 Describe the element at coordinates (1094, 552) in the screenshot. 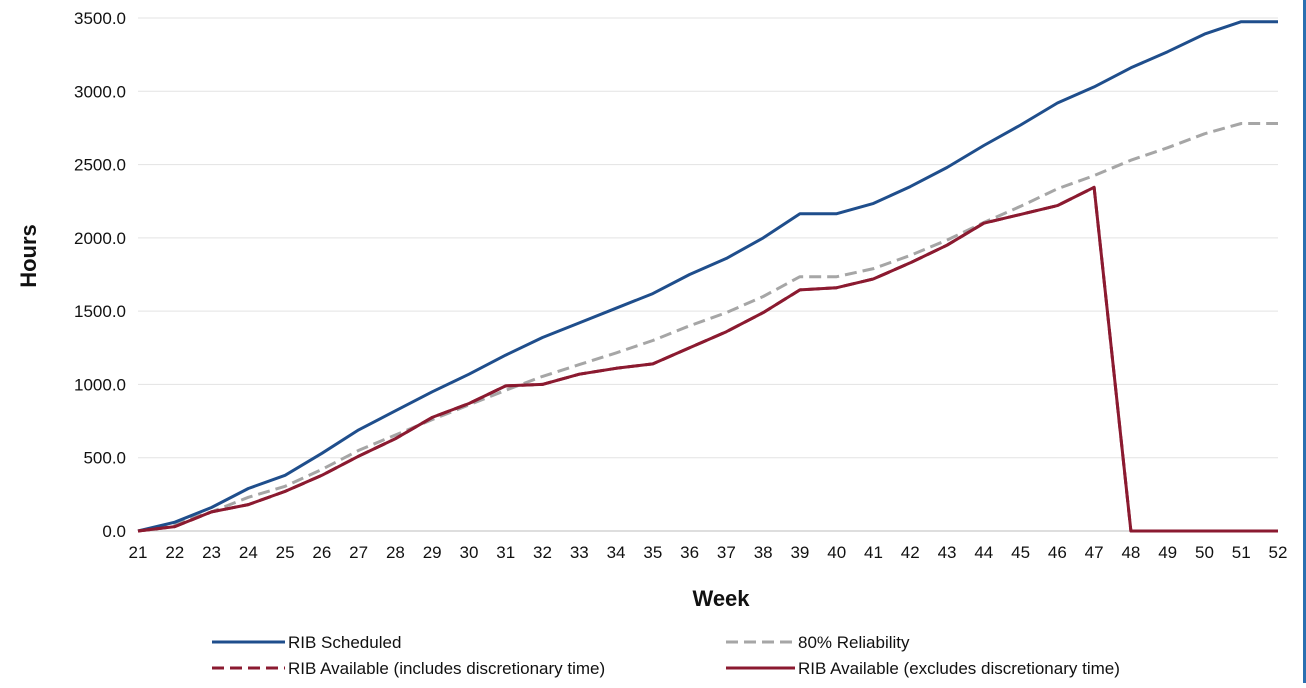

I see `x-tick-label: 47` at that location.